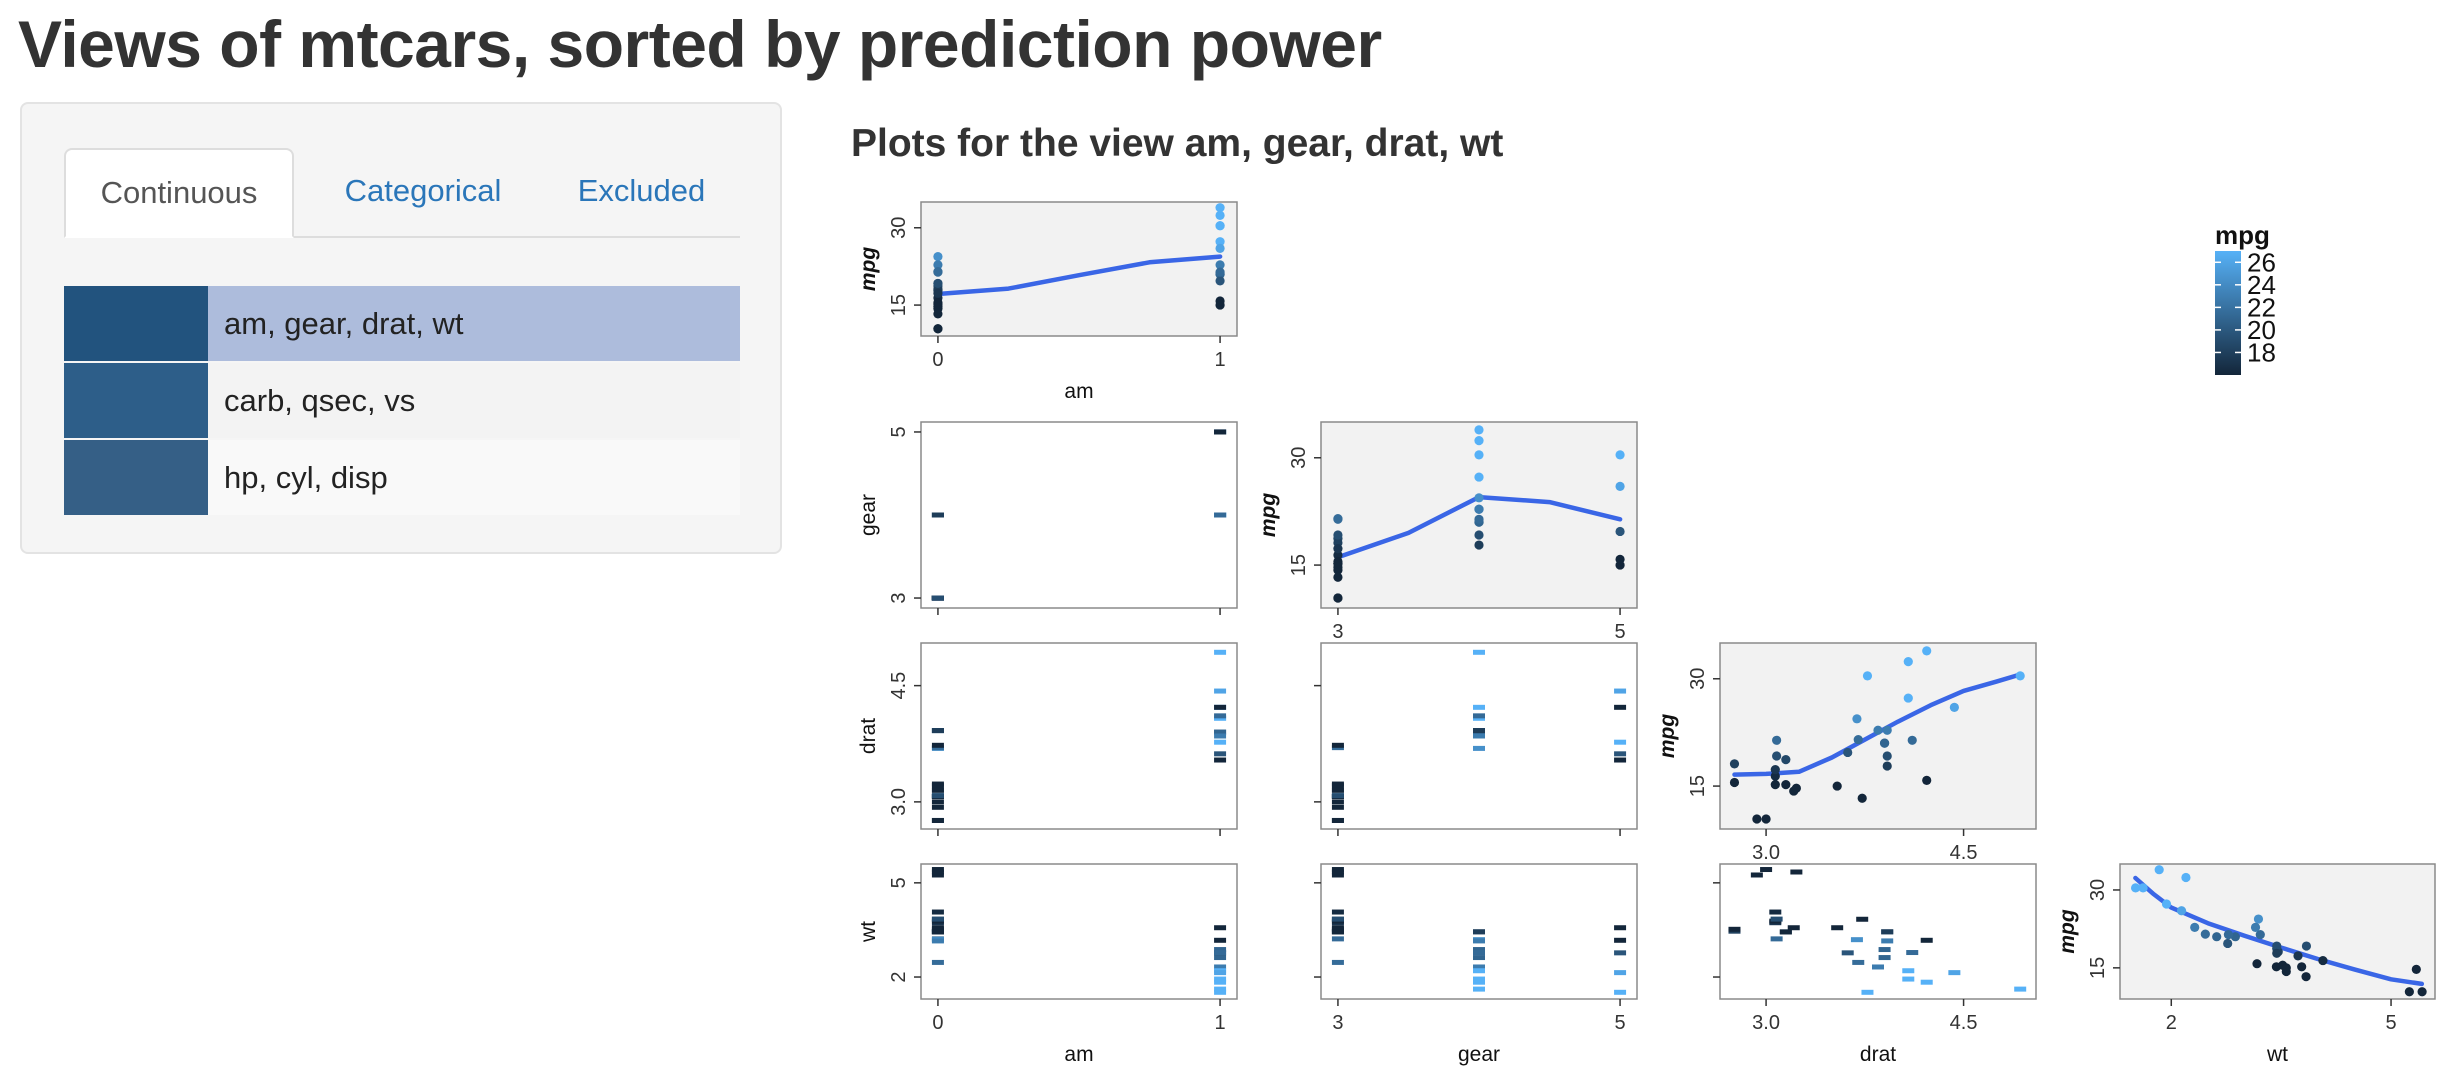 Image resolution: width=2460 pixels, height=1076 pixels. Describe the element at coordinates (402, 323) in the screenshot. I see `view-row-am-gear-drat-wt: am, gear, drat, wt` at that location.